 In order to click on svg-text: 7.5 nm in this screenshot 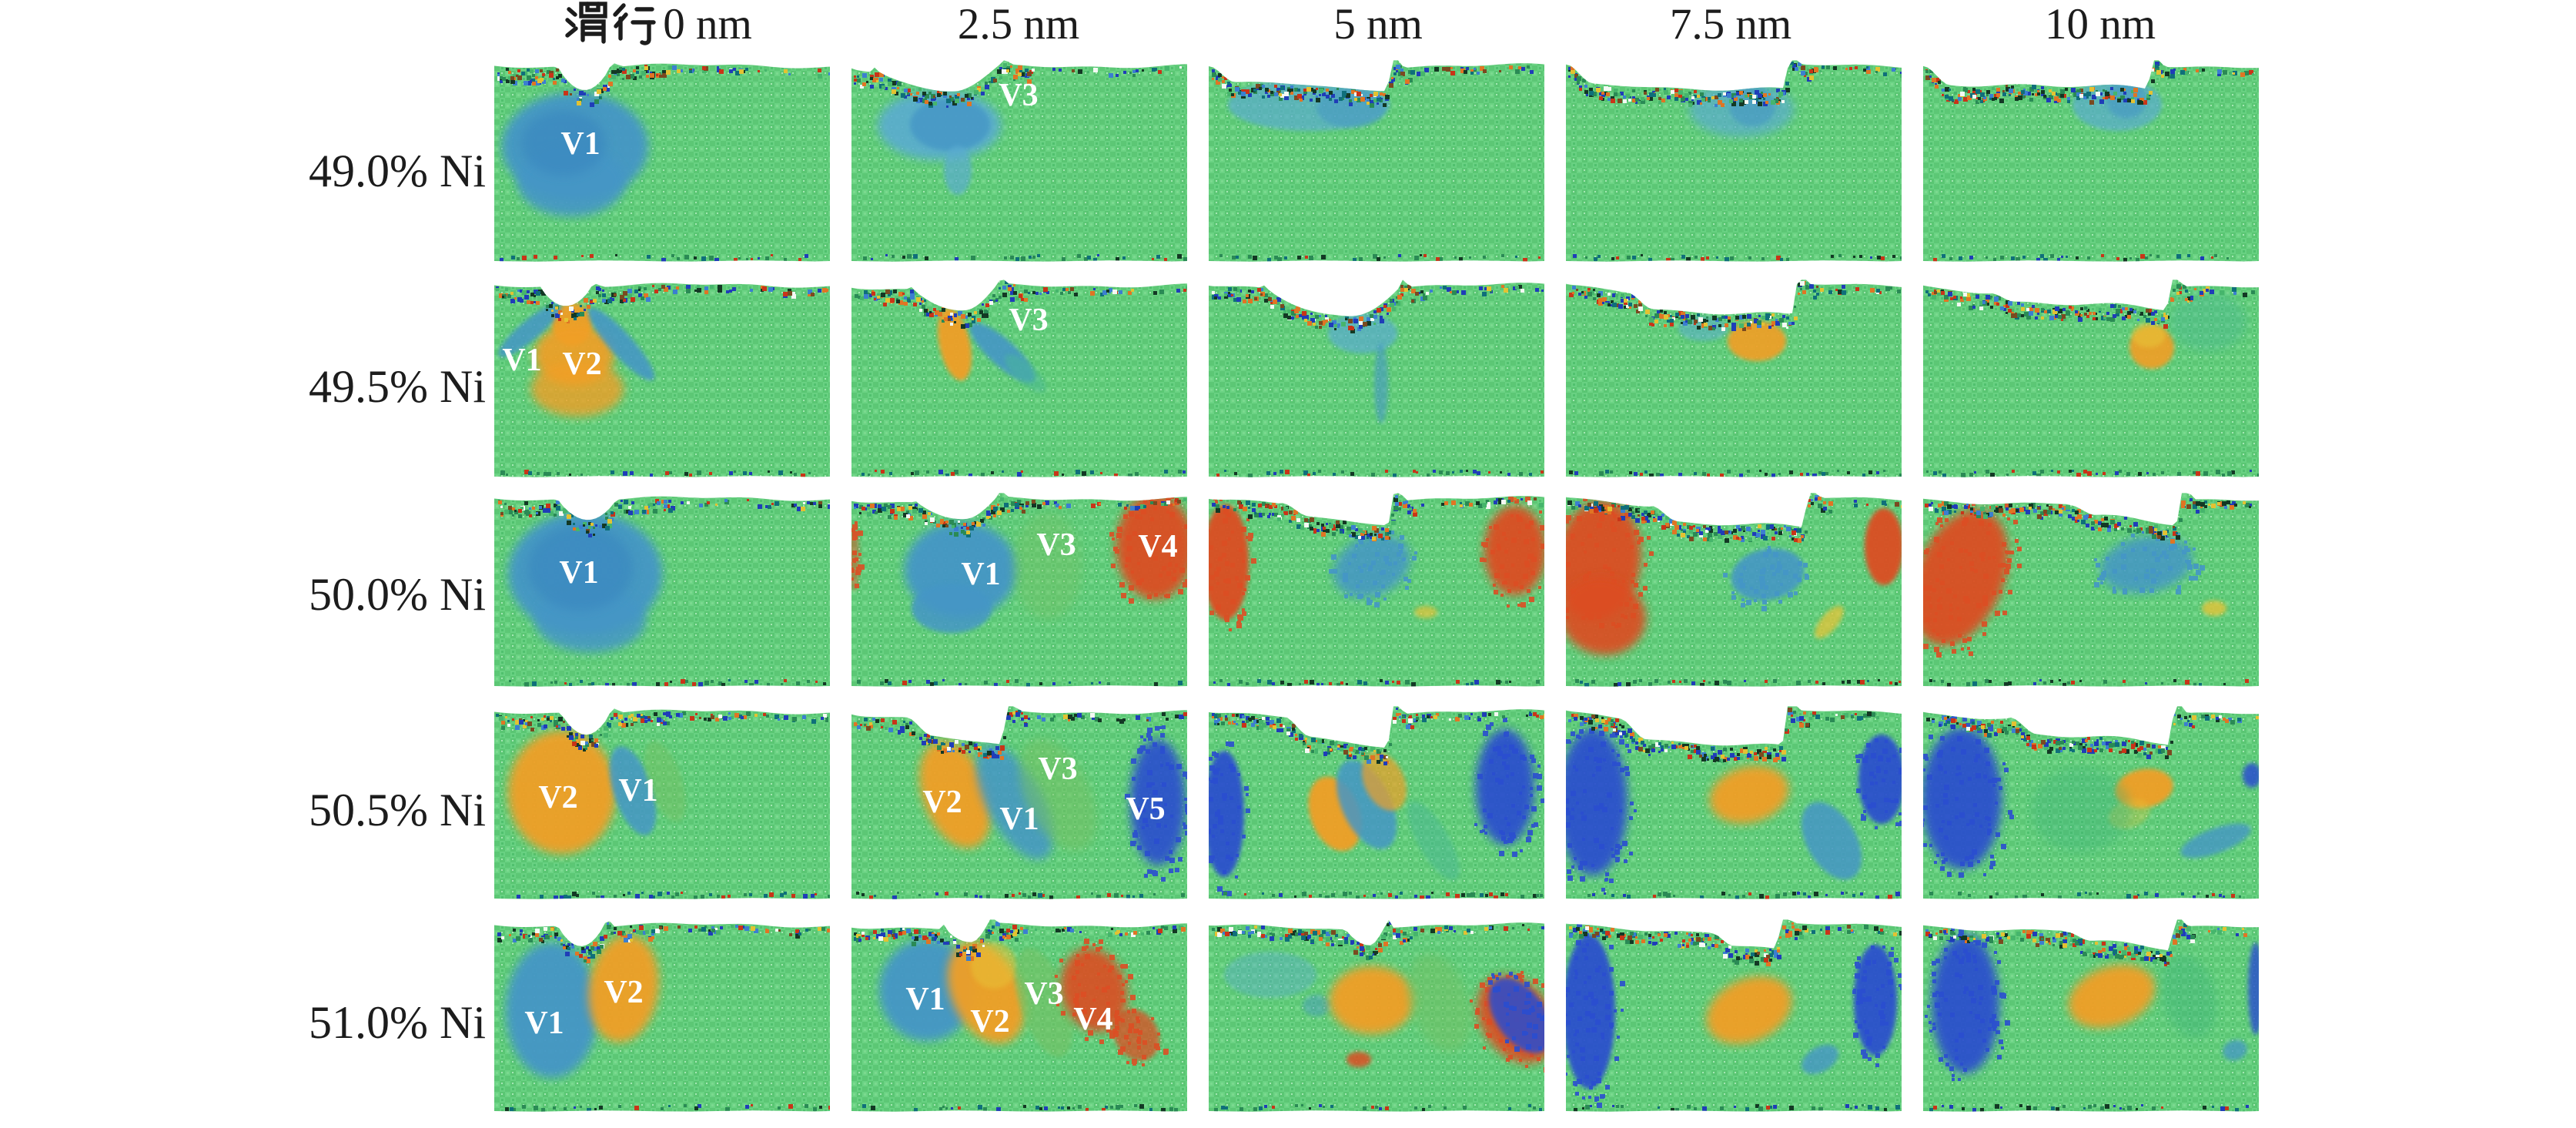, I will do `click(1730, 24)`.